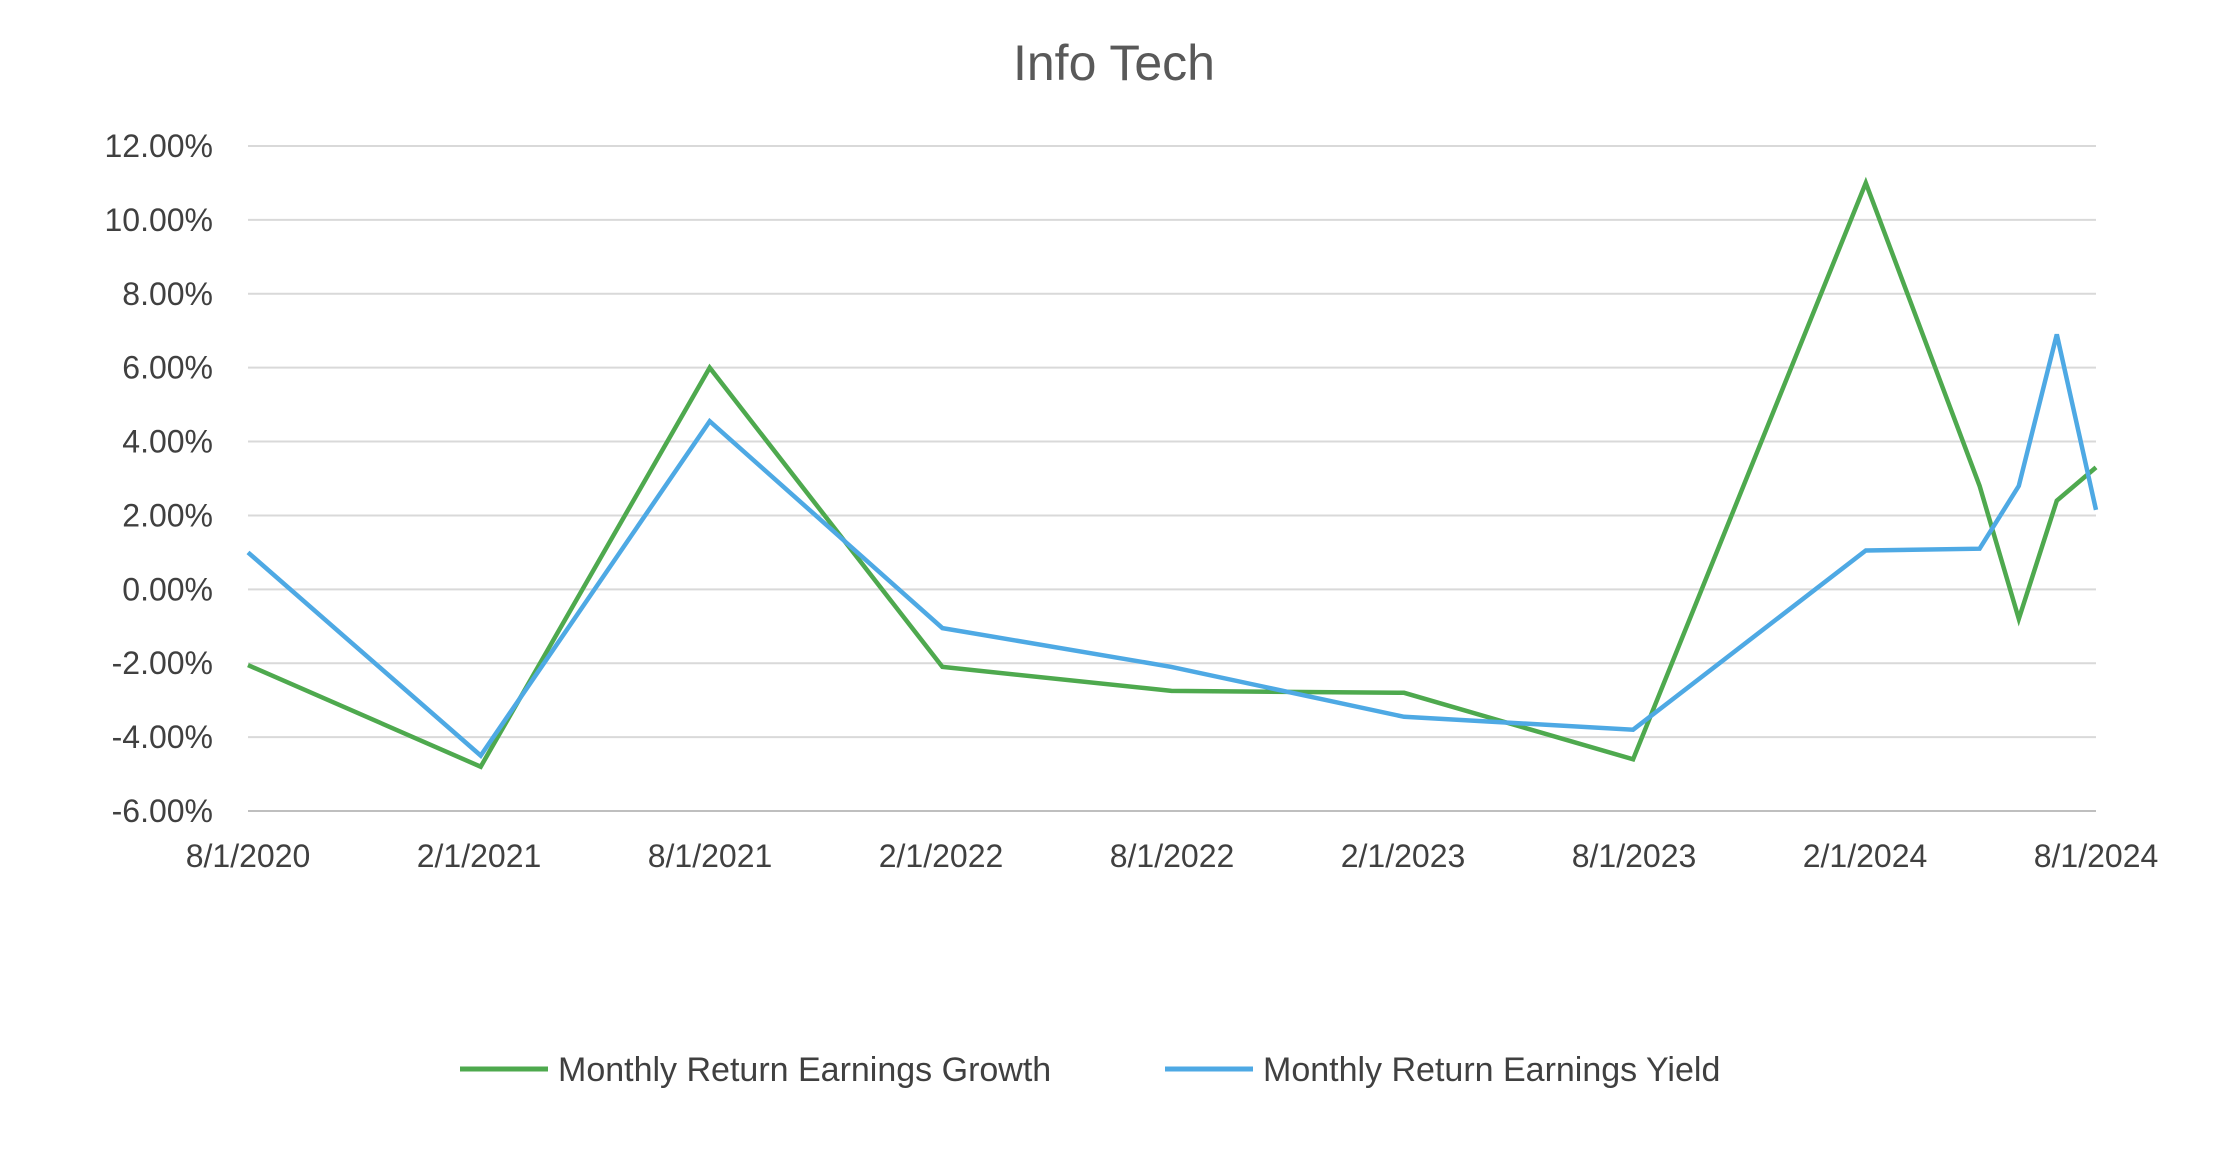 The width and height of the screenshot is (2228, 1170). I want to click on y-tick-label: 10.00%, so click(158, 220).